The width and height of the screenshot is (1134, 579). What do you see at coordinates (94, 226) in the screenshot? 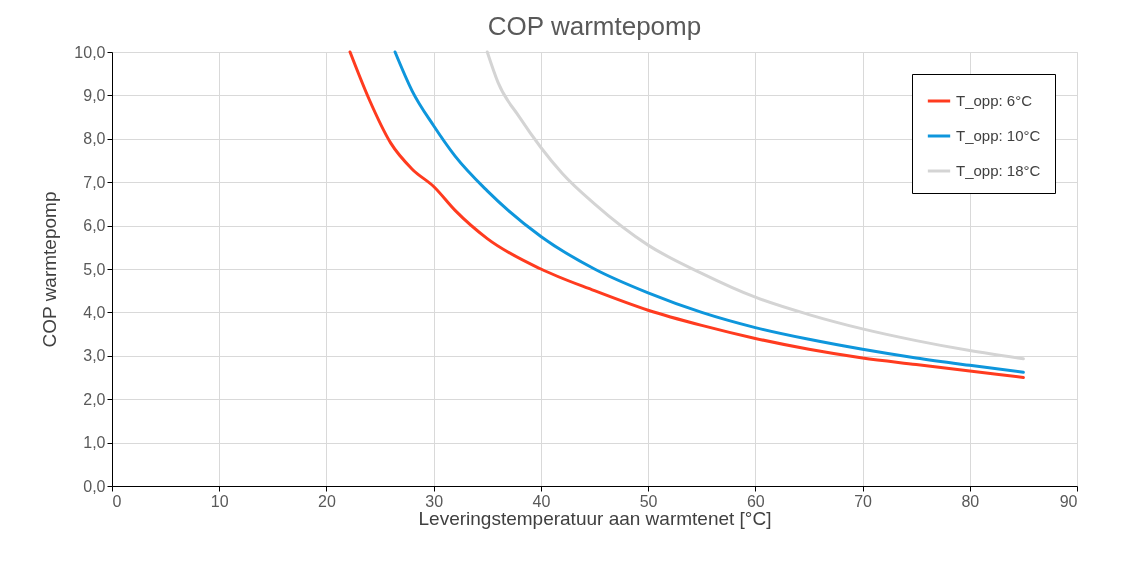
I see `y-tick-label: 6,0` at bounding box center [94, 226].